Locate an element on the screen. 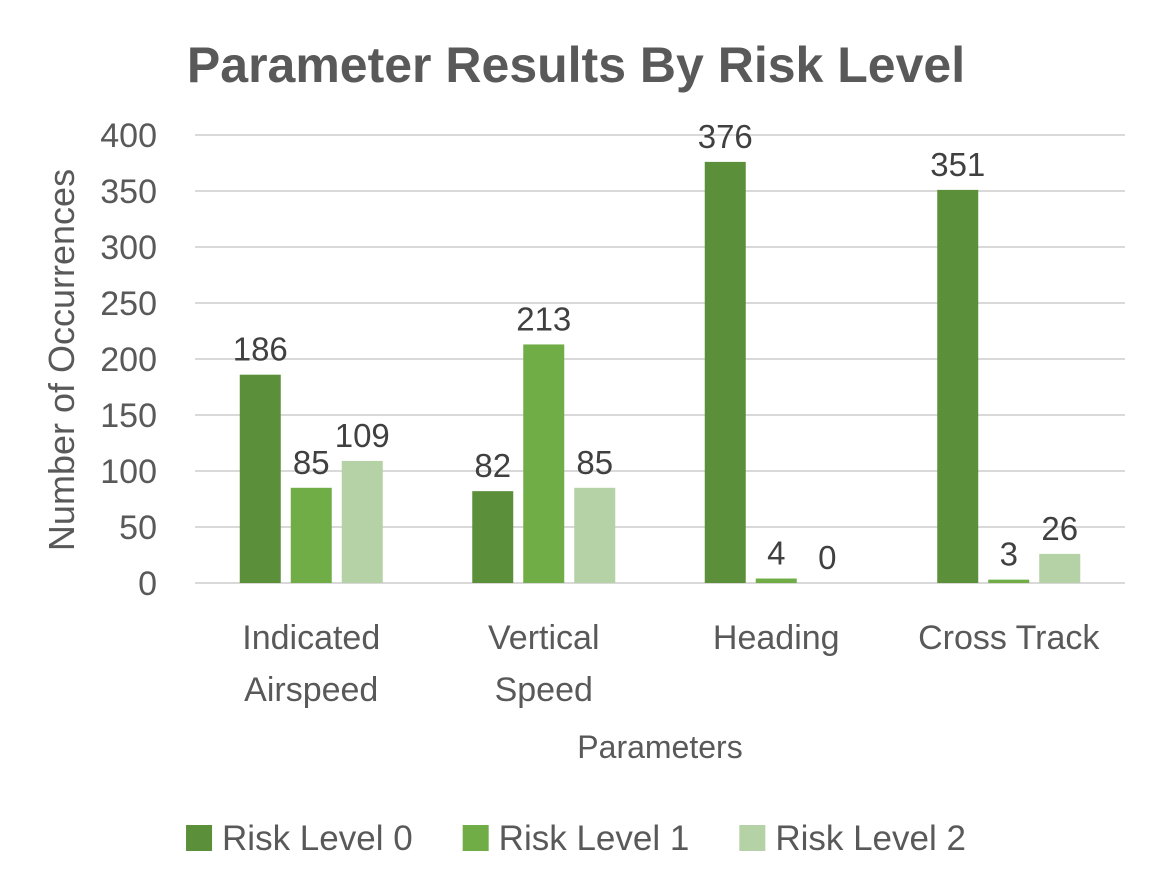  x-axis-title: Parameters is located at coordinates (659, 747).